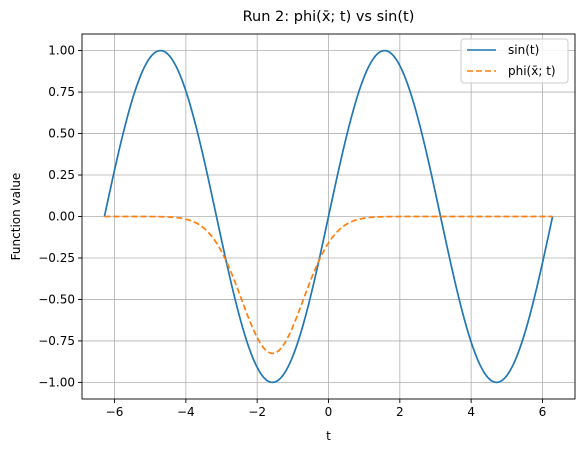 Image resolution: width=587 pixels, height=453 pixels. I want to click on y-tick-label-7: 0.75, so click(61, 92).